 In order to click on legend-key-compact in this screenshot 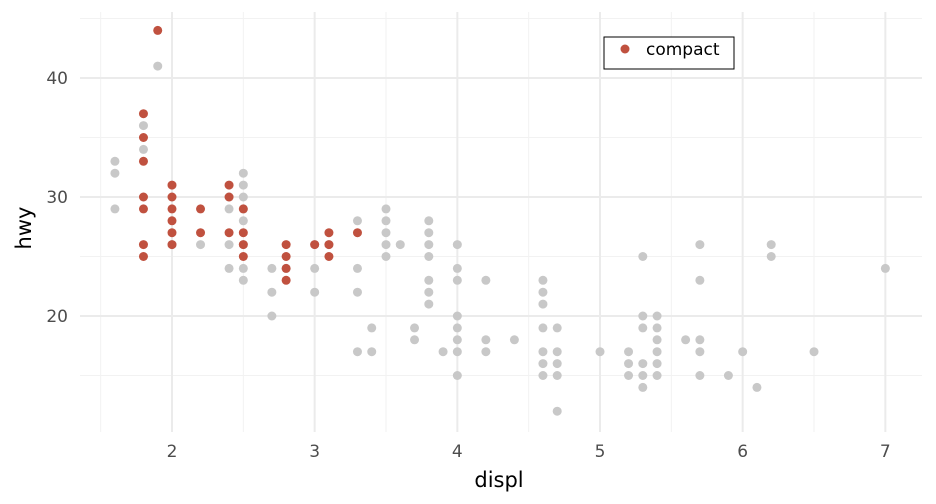, I will do `click(625, 49)`.